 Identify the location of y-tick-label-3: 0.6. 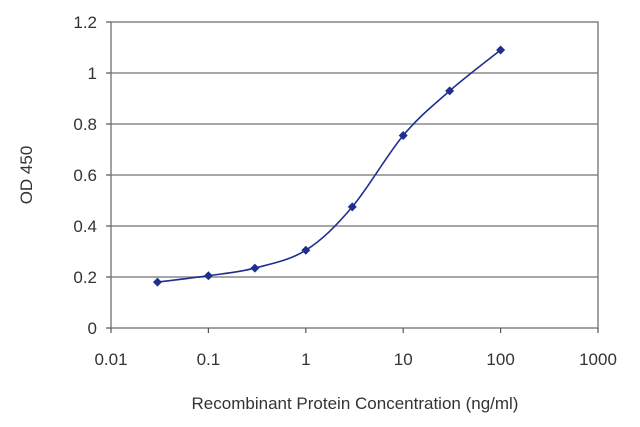
(85, 175).